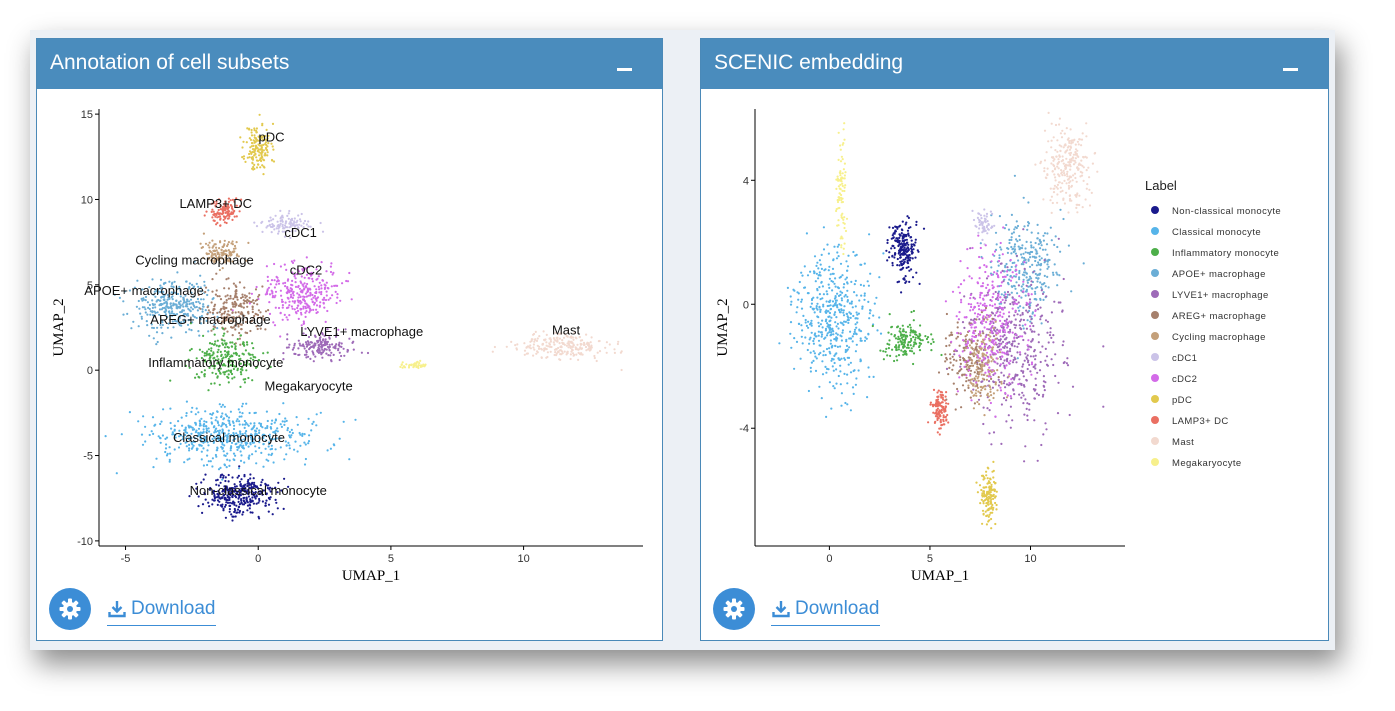  Describe the element at coordinates (271, 136) in the screenshot. I see `cluster-label: pDC` at that location.